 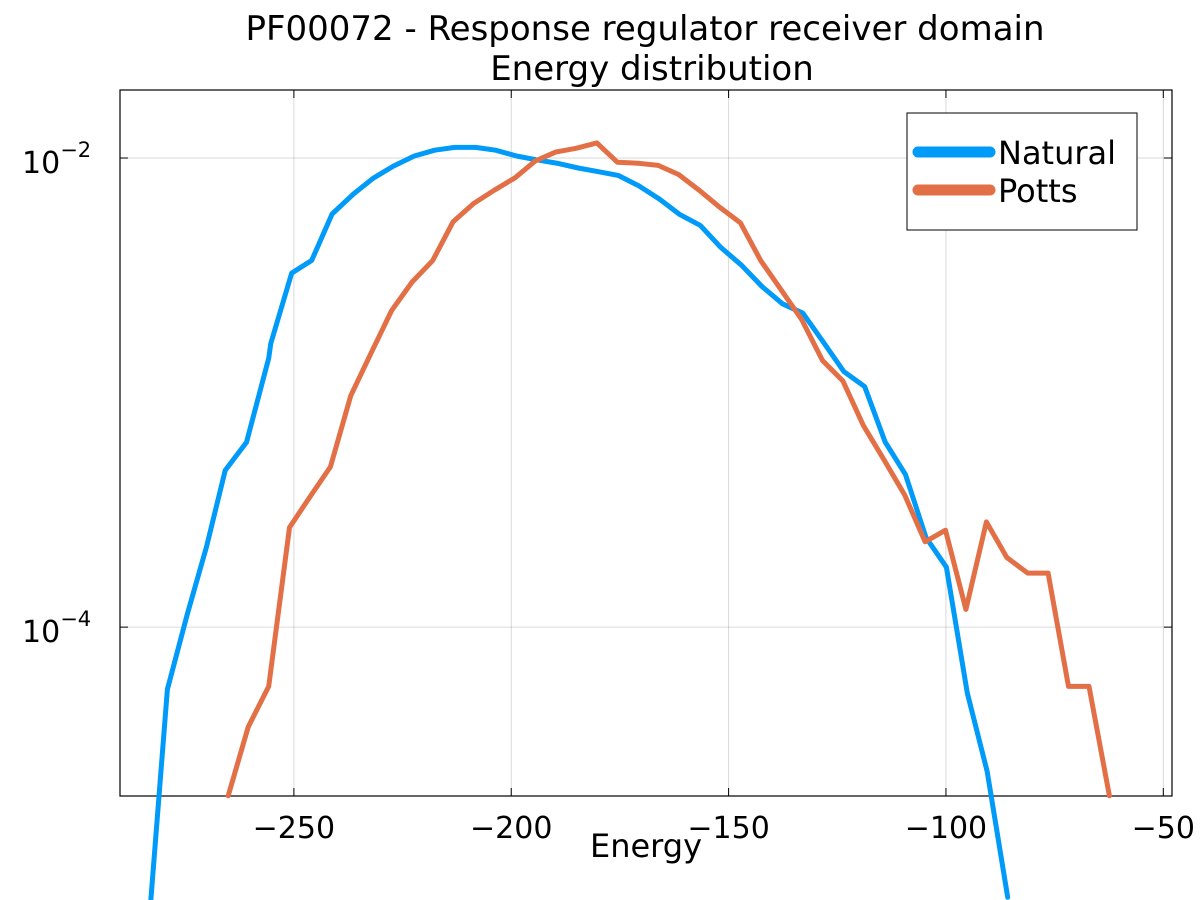 I want to click on x-tick-label: −200, so click(x=511, y=828).